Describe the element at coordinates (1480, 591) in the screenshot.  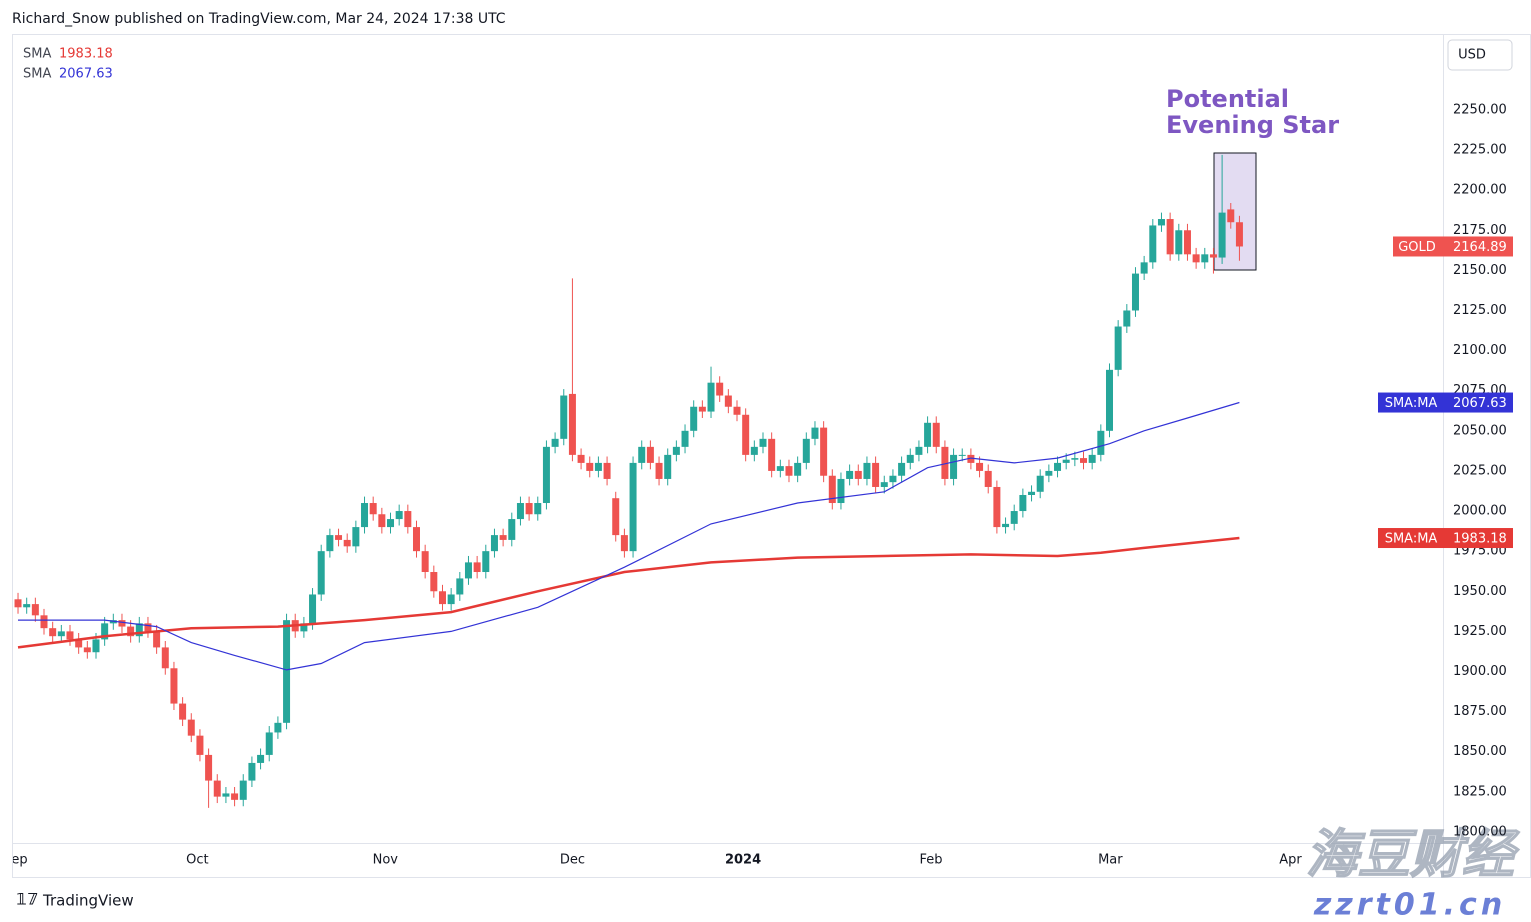
I see `y-tick-label: 1950.00` at that location.